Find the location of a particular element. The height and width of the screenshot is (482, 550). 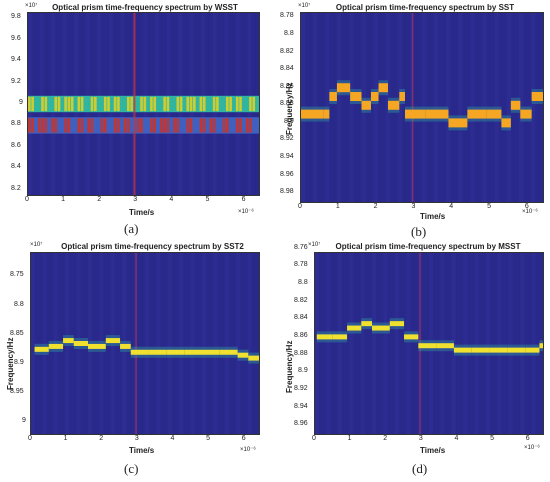

y-tick-label: 8.84 is located at coordinates (287, 69).